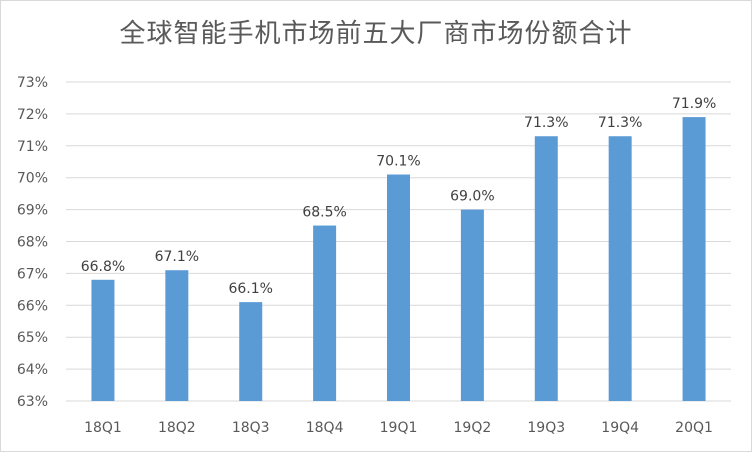 The height and width of the screenshot is (452, 752). What do you see at coordinates (398, 162) in the screenshot?
I see `data-label: 70.1%` at bounding box center [398, 162].